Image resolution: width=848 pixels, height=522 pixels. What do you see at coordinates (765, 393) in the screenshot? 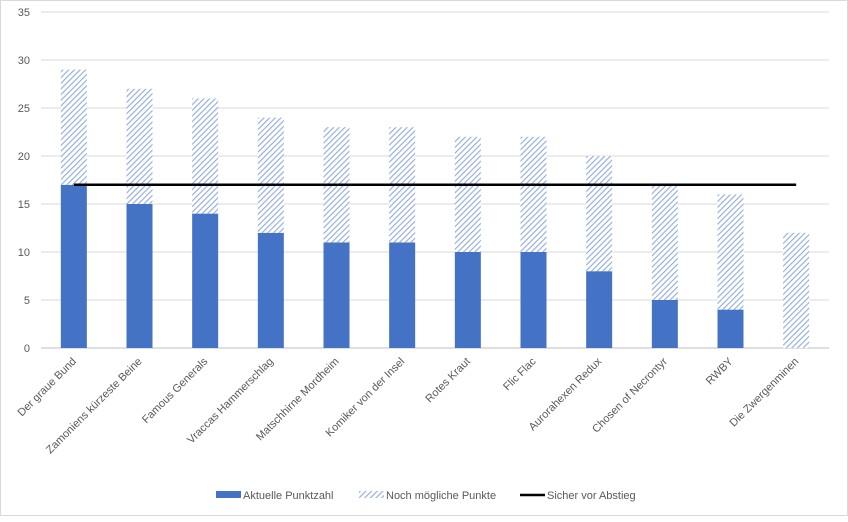
I see `x-tick-label: Die Zwergenminen` at bounding box center [765, 393].